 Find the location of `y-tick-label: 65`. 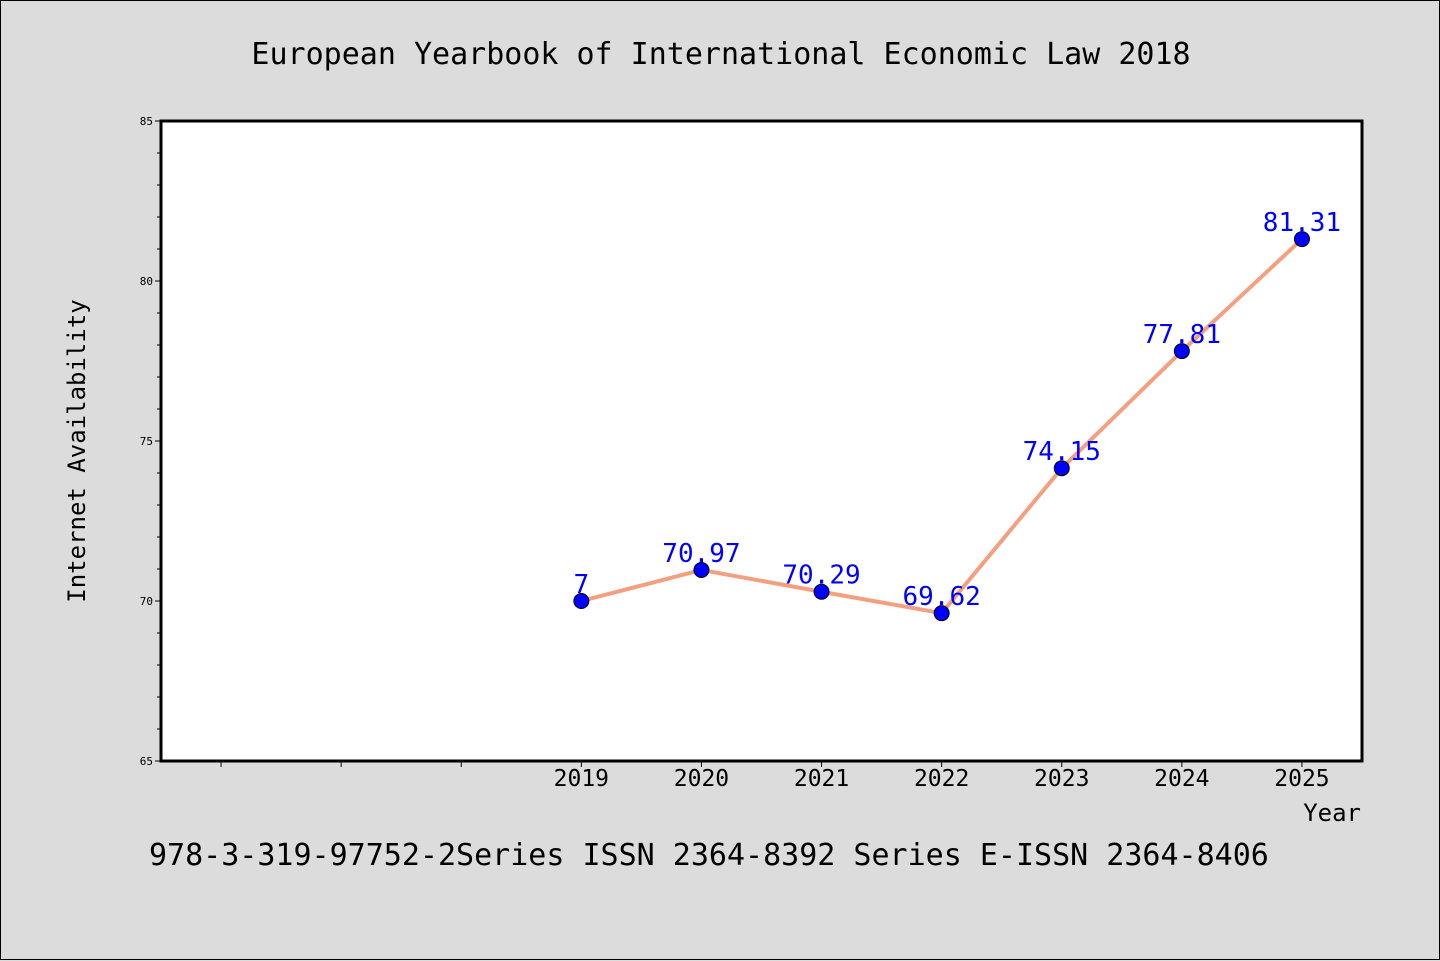

y-tick-label: 65 is located at coordinates (146, 761).